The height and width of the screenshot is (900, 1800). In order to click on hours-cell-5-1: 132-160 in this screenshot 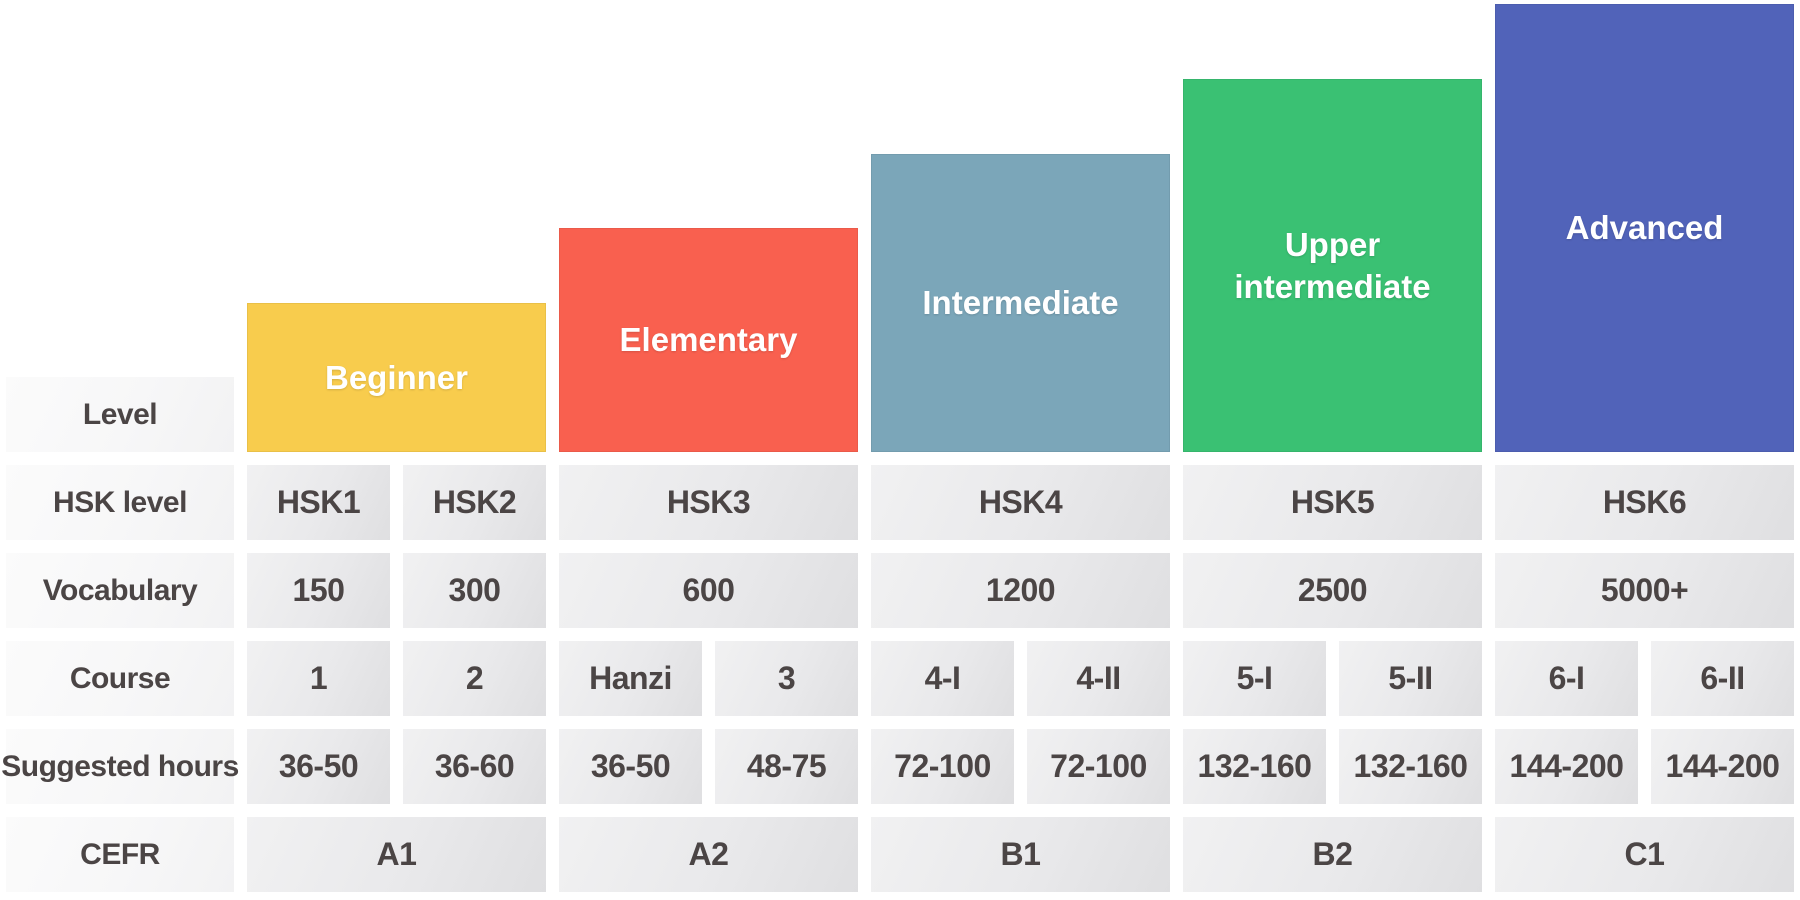, I will do `click(1254, 766)`.